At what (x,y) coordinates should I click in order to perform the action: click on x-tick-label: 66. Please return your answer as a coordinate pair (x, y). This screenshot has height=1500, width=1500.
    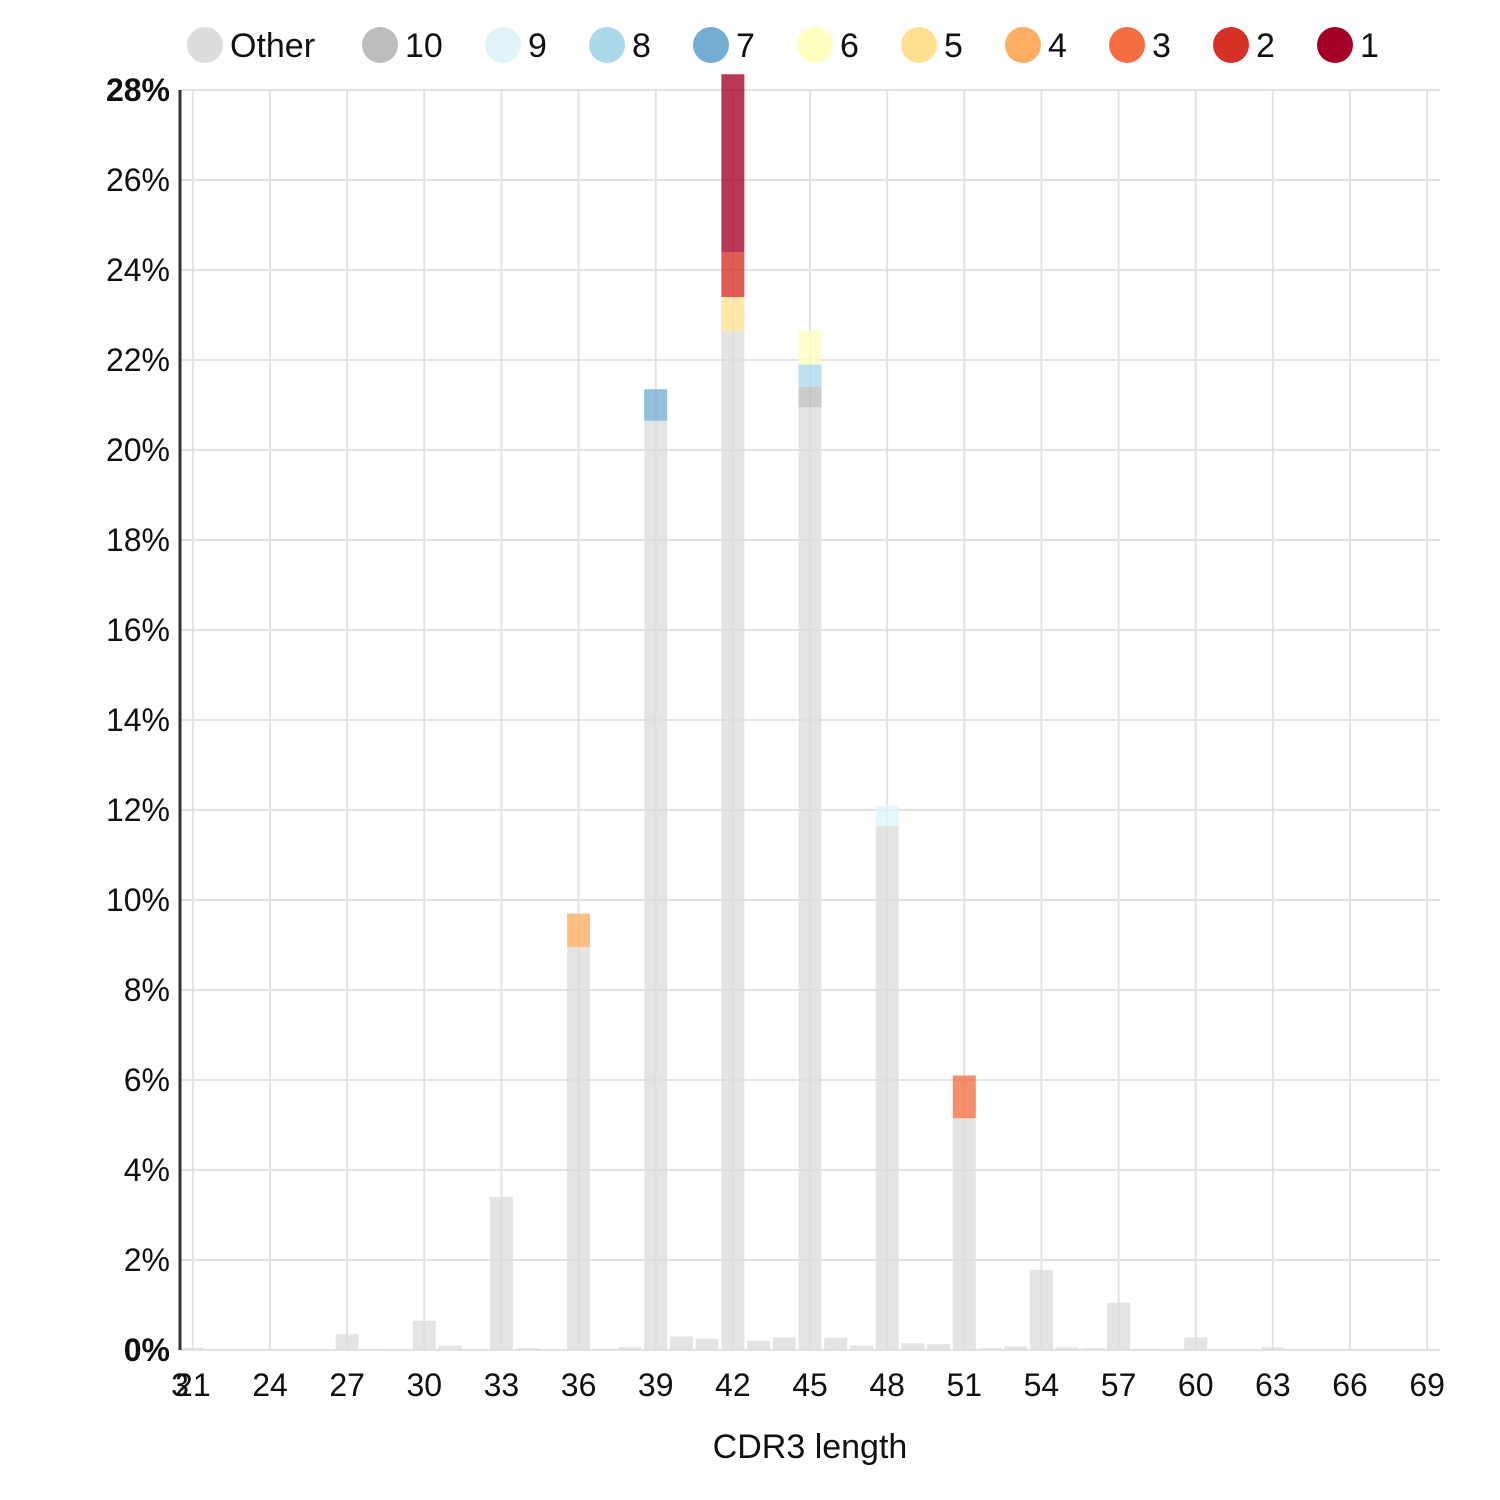
    Looking at the image, I should click on (1350, 1385).